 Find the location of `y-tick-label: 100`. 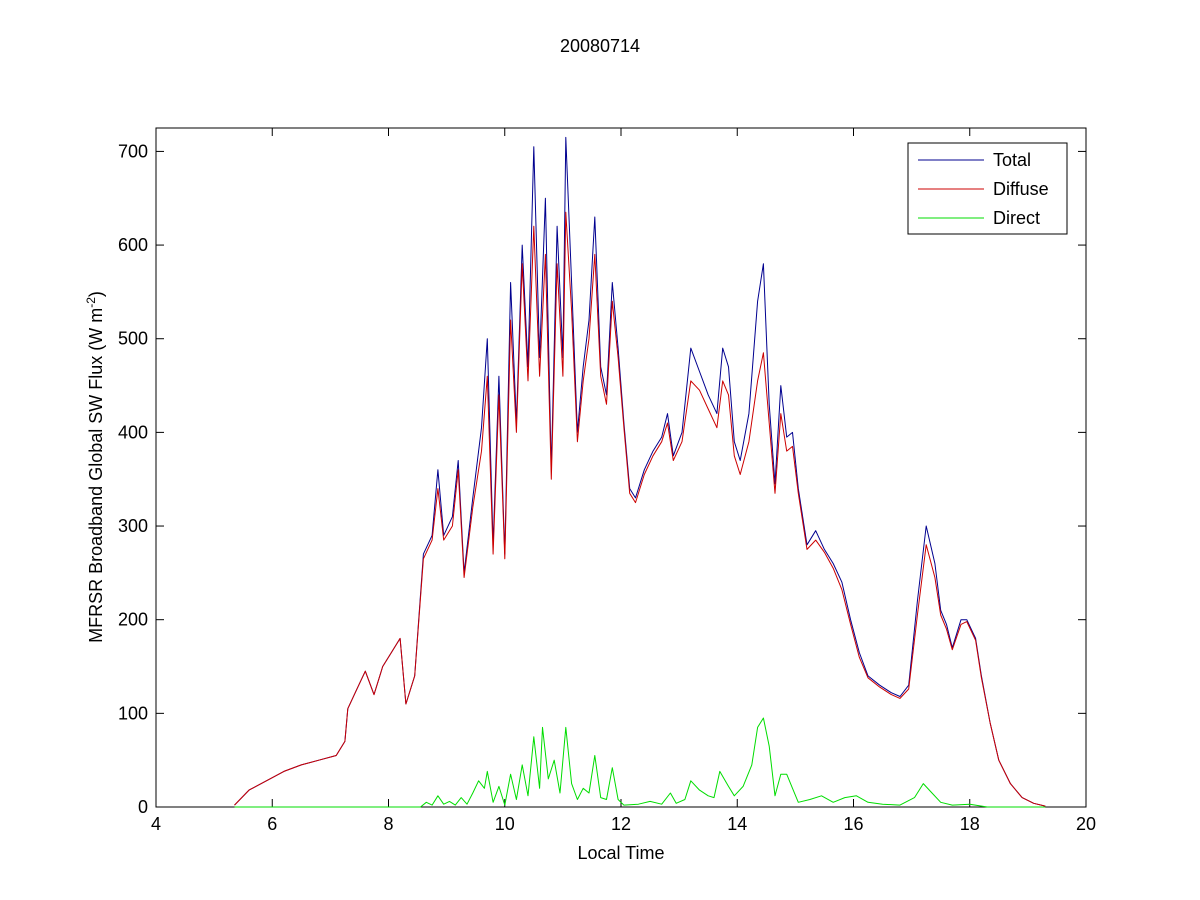

y-tick-label: 100 is located at coordinates (133, 713).